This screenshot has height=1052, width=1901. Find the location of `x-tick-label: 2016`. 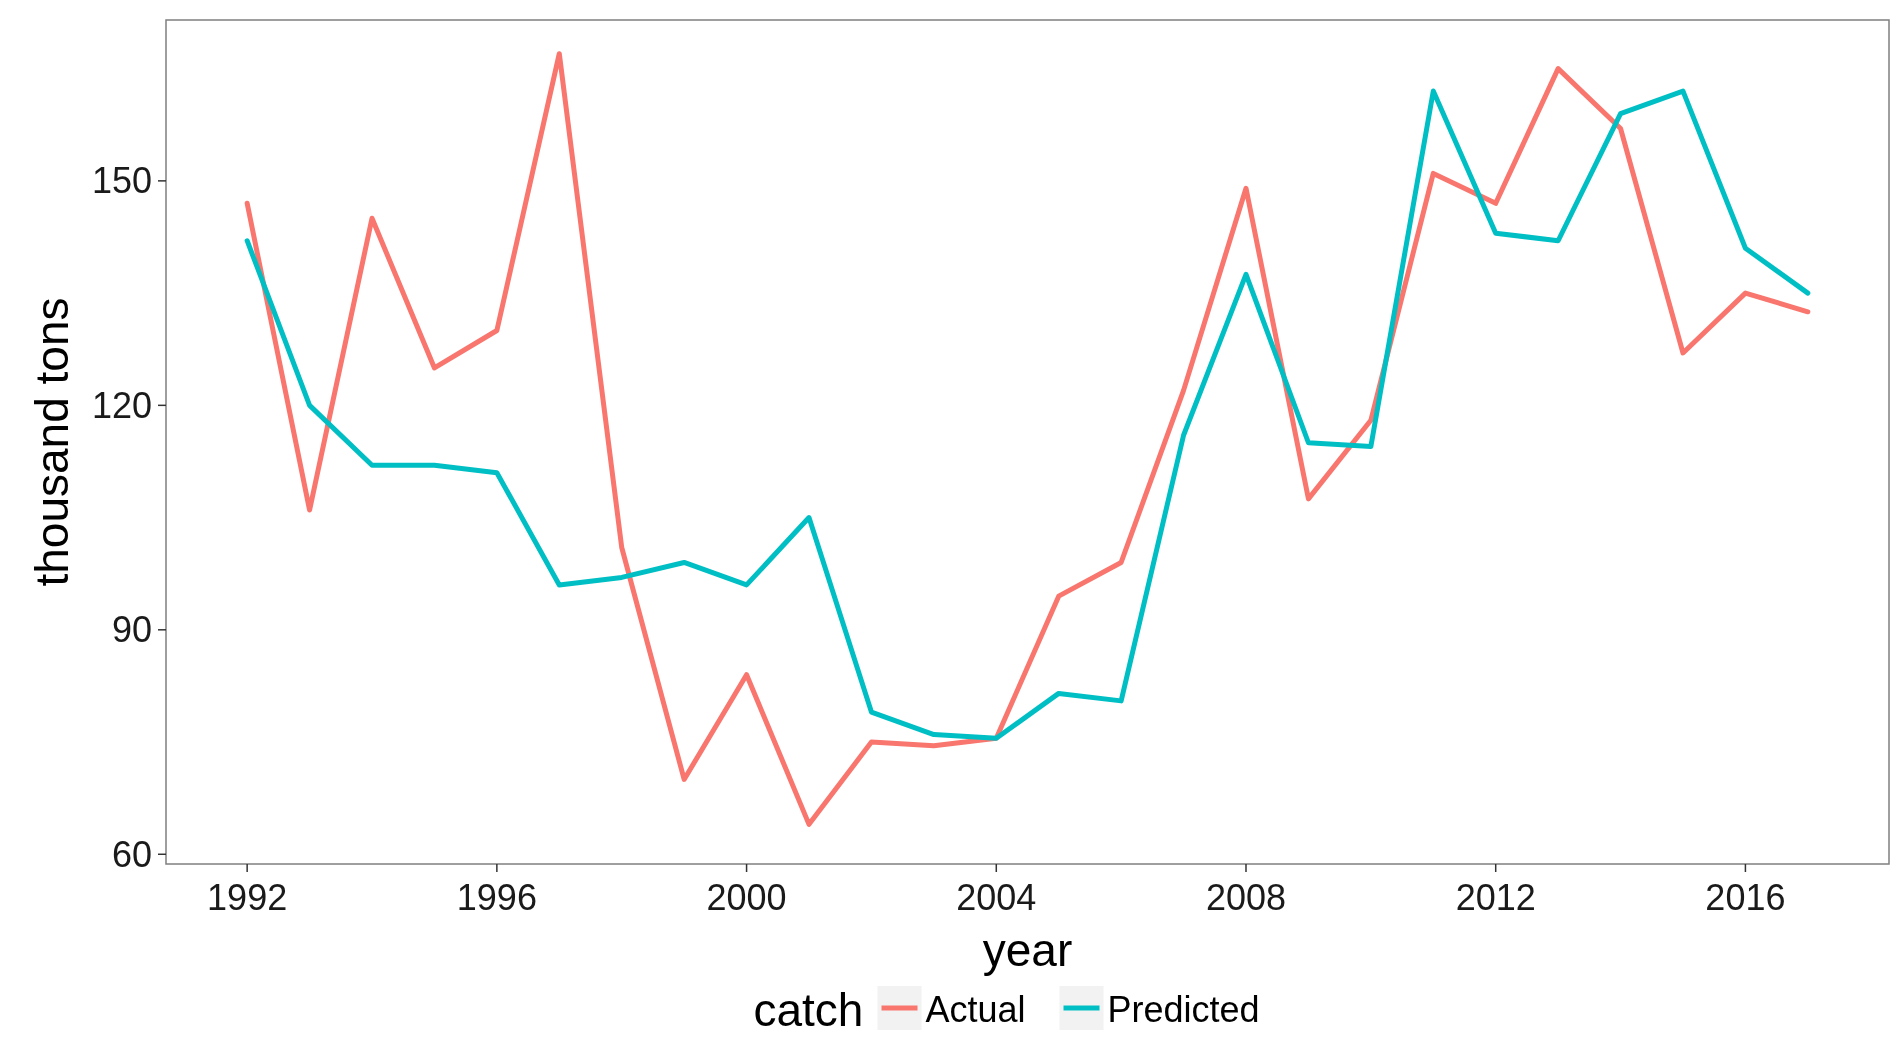

x-tick-label: 2016 is located at coordinates (1745, 897).